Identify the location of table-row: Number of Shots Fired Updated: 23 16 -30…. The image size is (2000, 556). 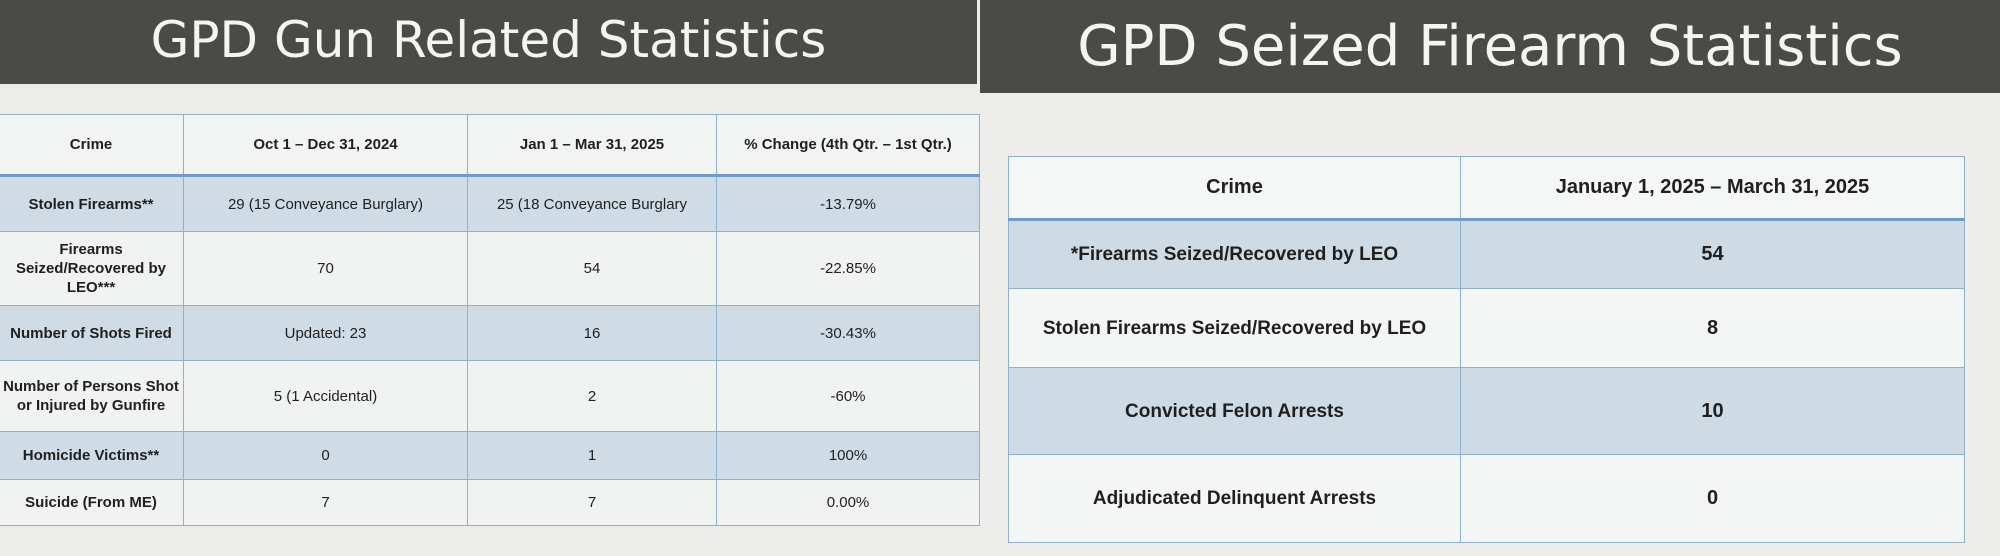
(490, 333).